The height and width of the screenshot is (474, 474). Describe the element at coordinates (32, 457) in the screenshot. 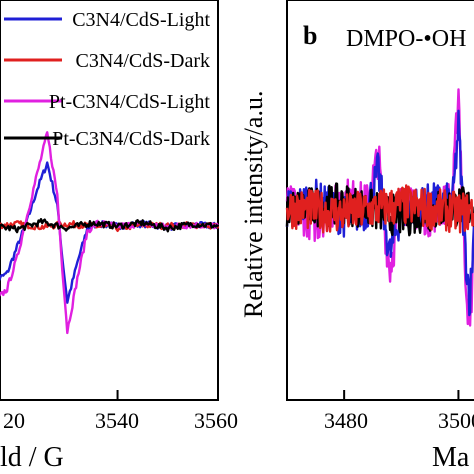

I see `panel-a-x-axis-label: ld / G` at that location.